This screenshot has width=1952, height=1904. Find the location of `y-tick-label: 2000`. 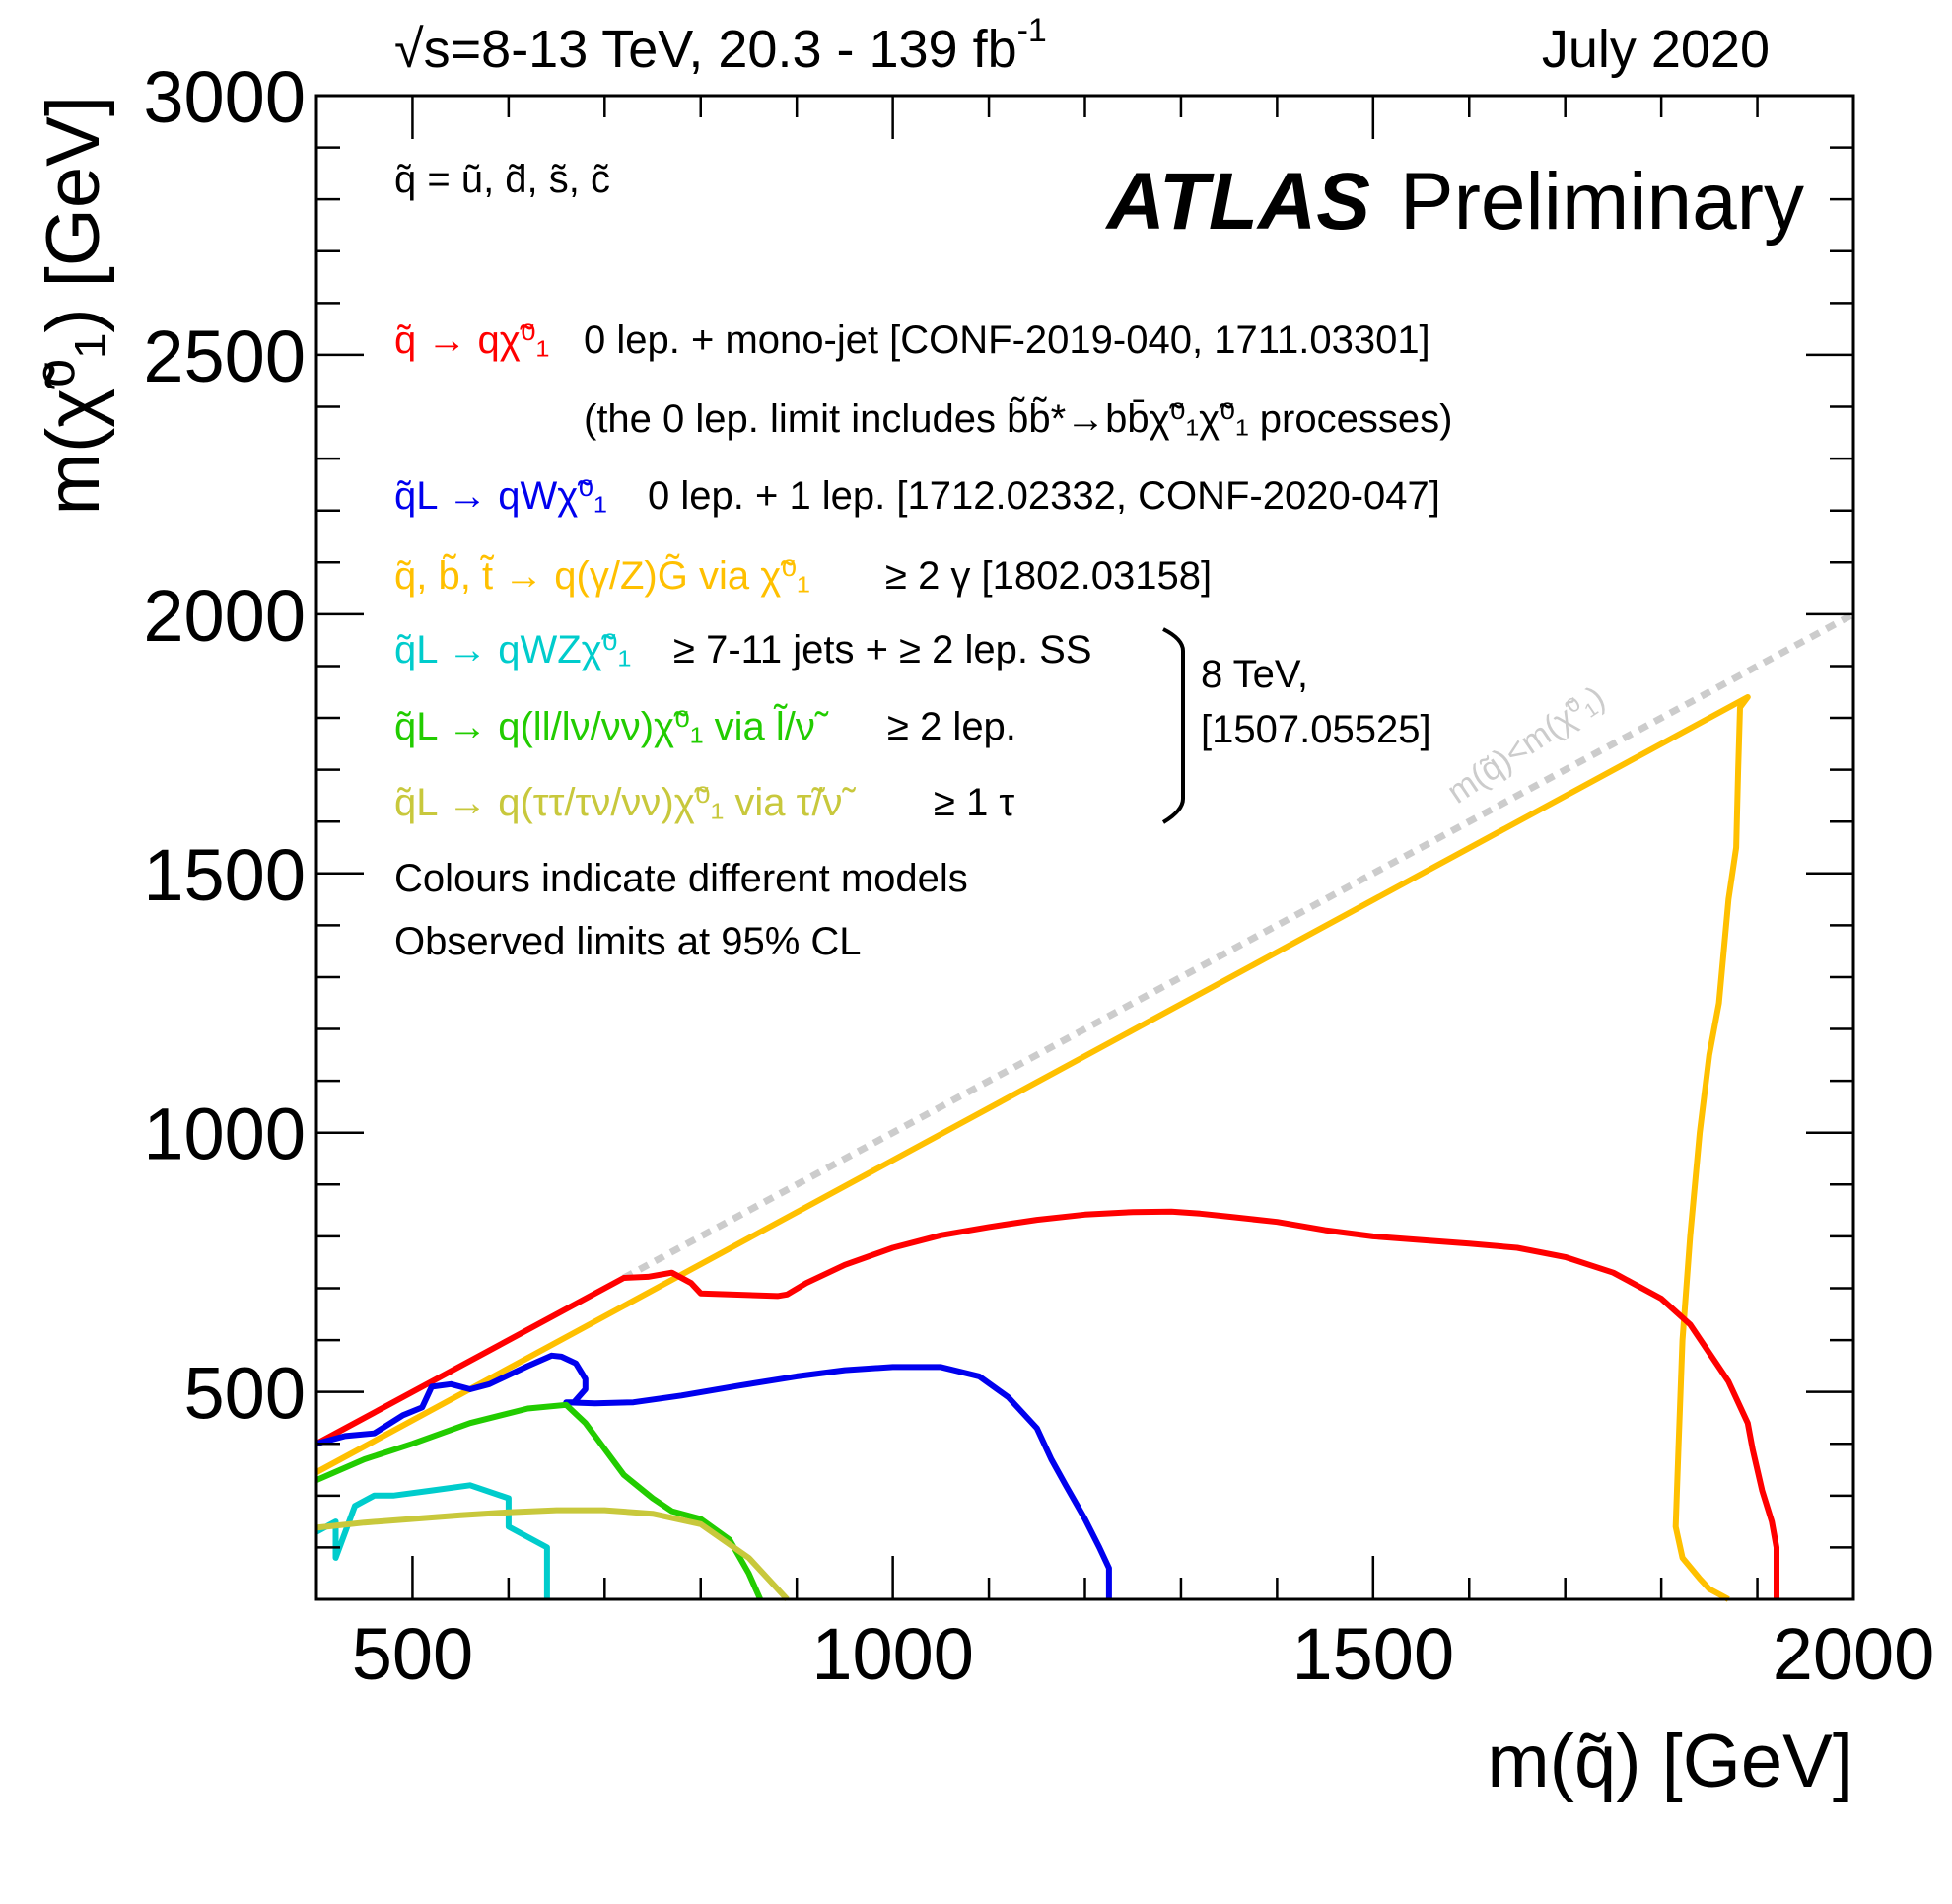

y-tick-label: 2000 is located at coordinates (225, 616).